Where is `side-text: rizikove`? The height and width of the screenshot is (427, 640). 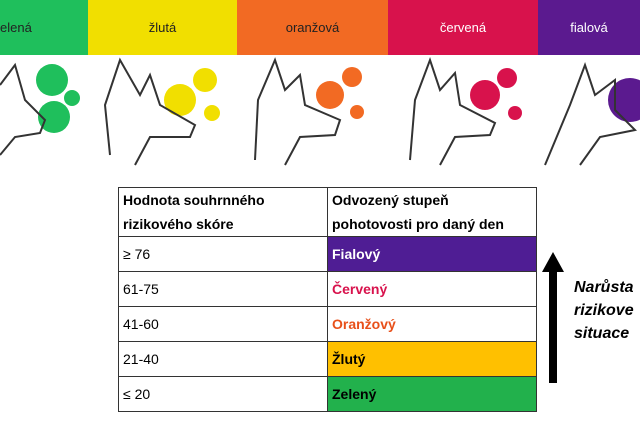
side-text: rizikove is located at coordinates (604, 310).